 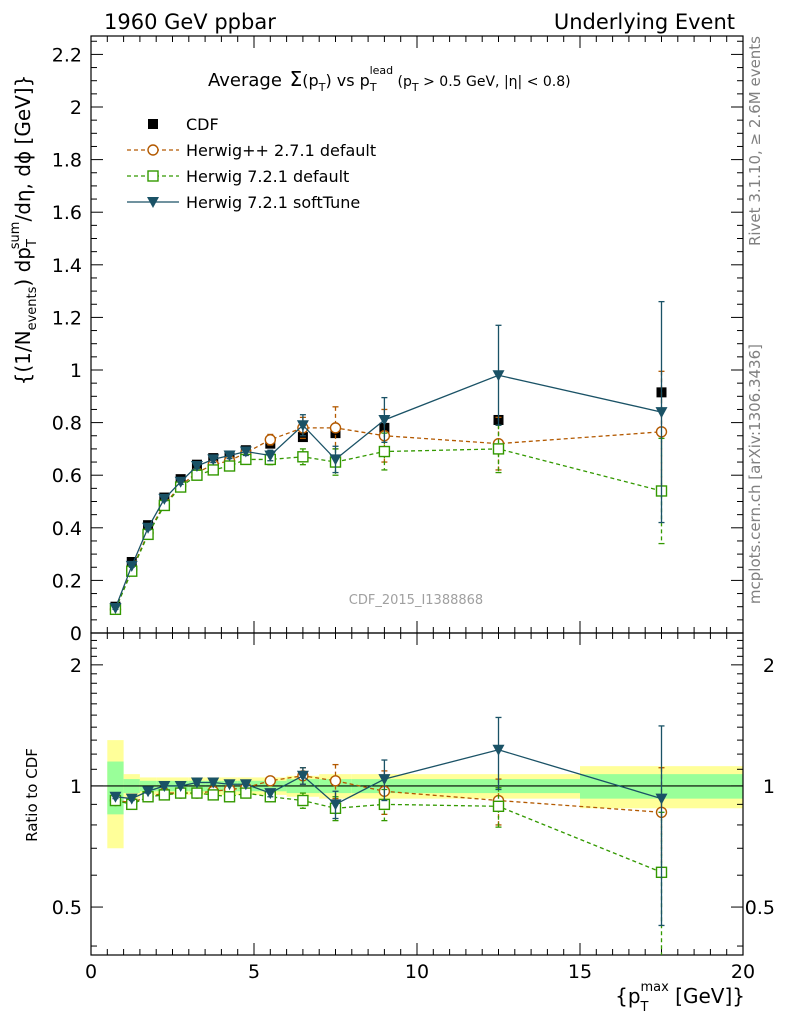 What do you see at coordinates (202, 124) in the screenshot?
I see `legend-label: CDF` at bounding box center [202, 124].